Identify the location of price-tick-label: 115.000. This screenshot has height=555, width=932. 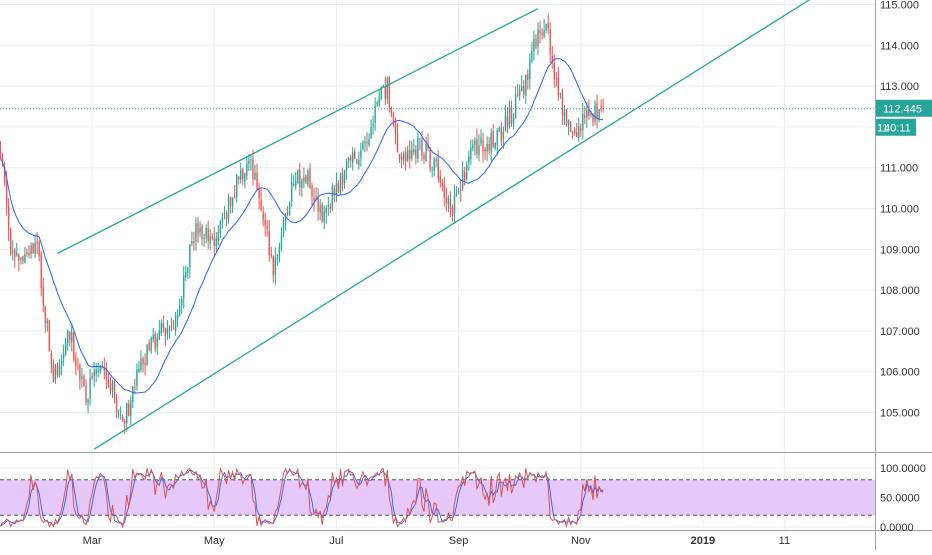
(899, 6).